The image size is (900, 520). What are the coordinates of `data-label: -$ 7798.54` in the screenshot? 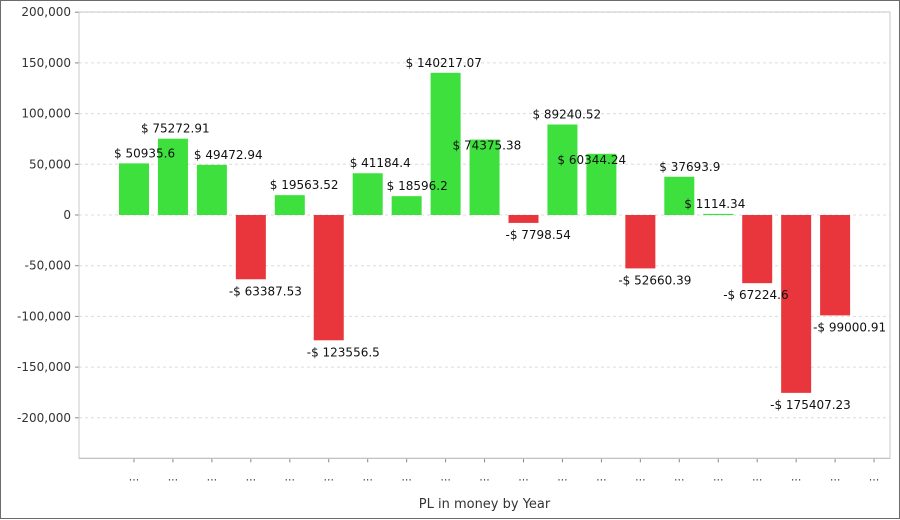 It's located at (538, 235).